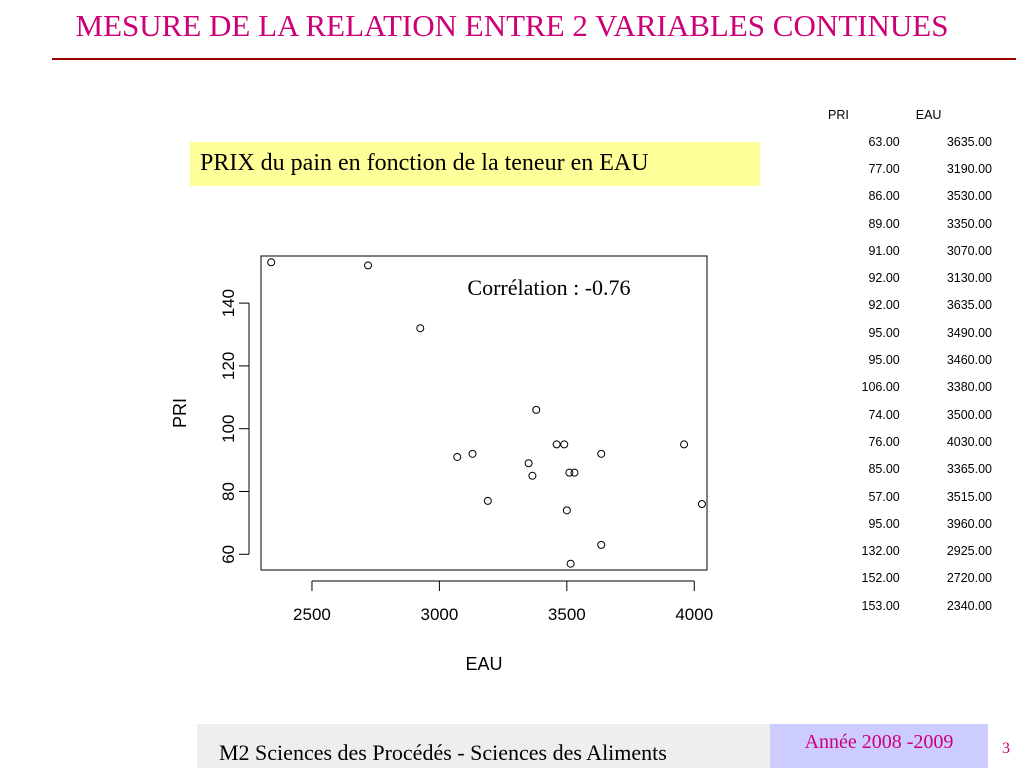  What do you see at coordinates (902, 414) in the screenshot?
I see `table-row: 74.00 3500.00` at bounding box center [902, 414].